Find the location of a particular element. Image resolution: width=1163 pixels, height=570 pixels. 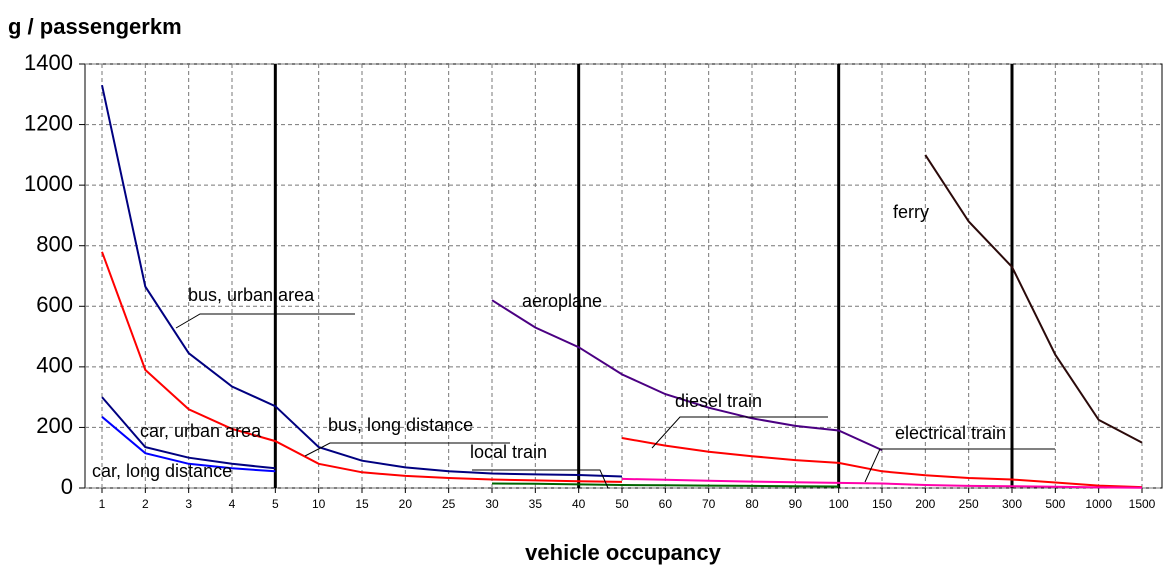

series-label: bus, urban area is located at coordinates (251, 295).